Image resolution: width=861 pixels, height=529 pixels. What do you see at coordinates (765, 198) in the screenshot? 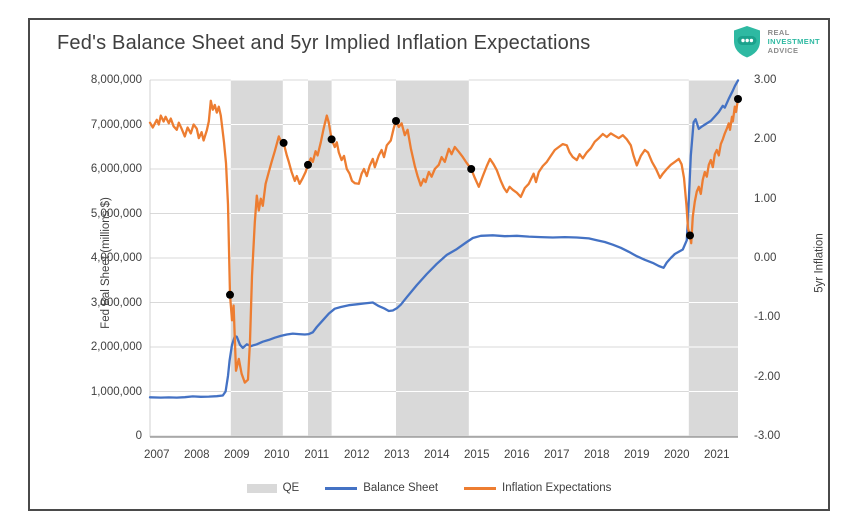
I see `right-axis-tick-label: 1.00` at bounding box center [765, 198].